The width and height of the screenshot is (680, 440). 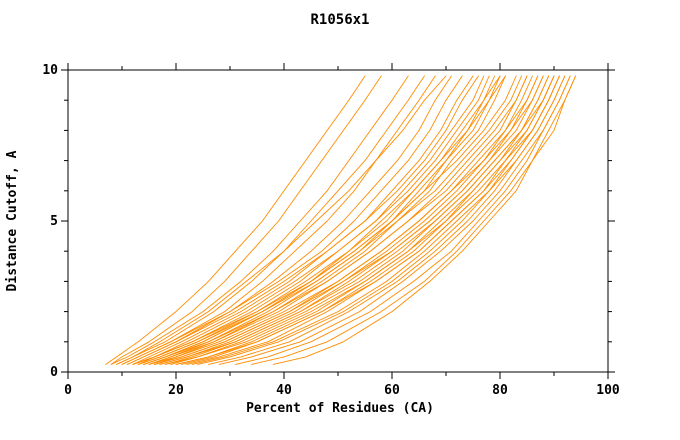 I want to click on y-tick-label: 5, so click(x=54, y=221).